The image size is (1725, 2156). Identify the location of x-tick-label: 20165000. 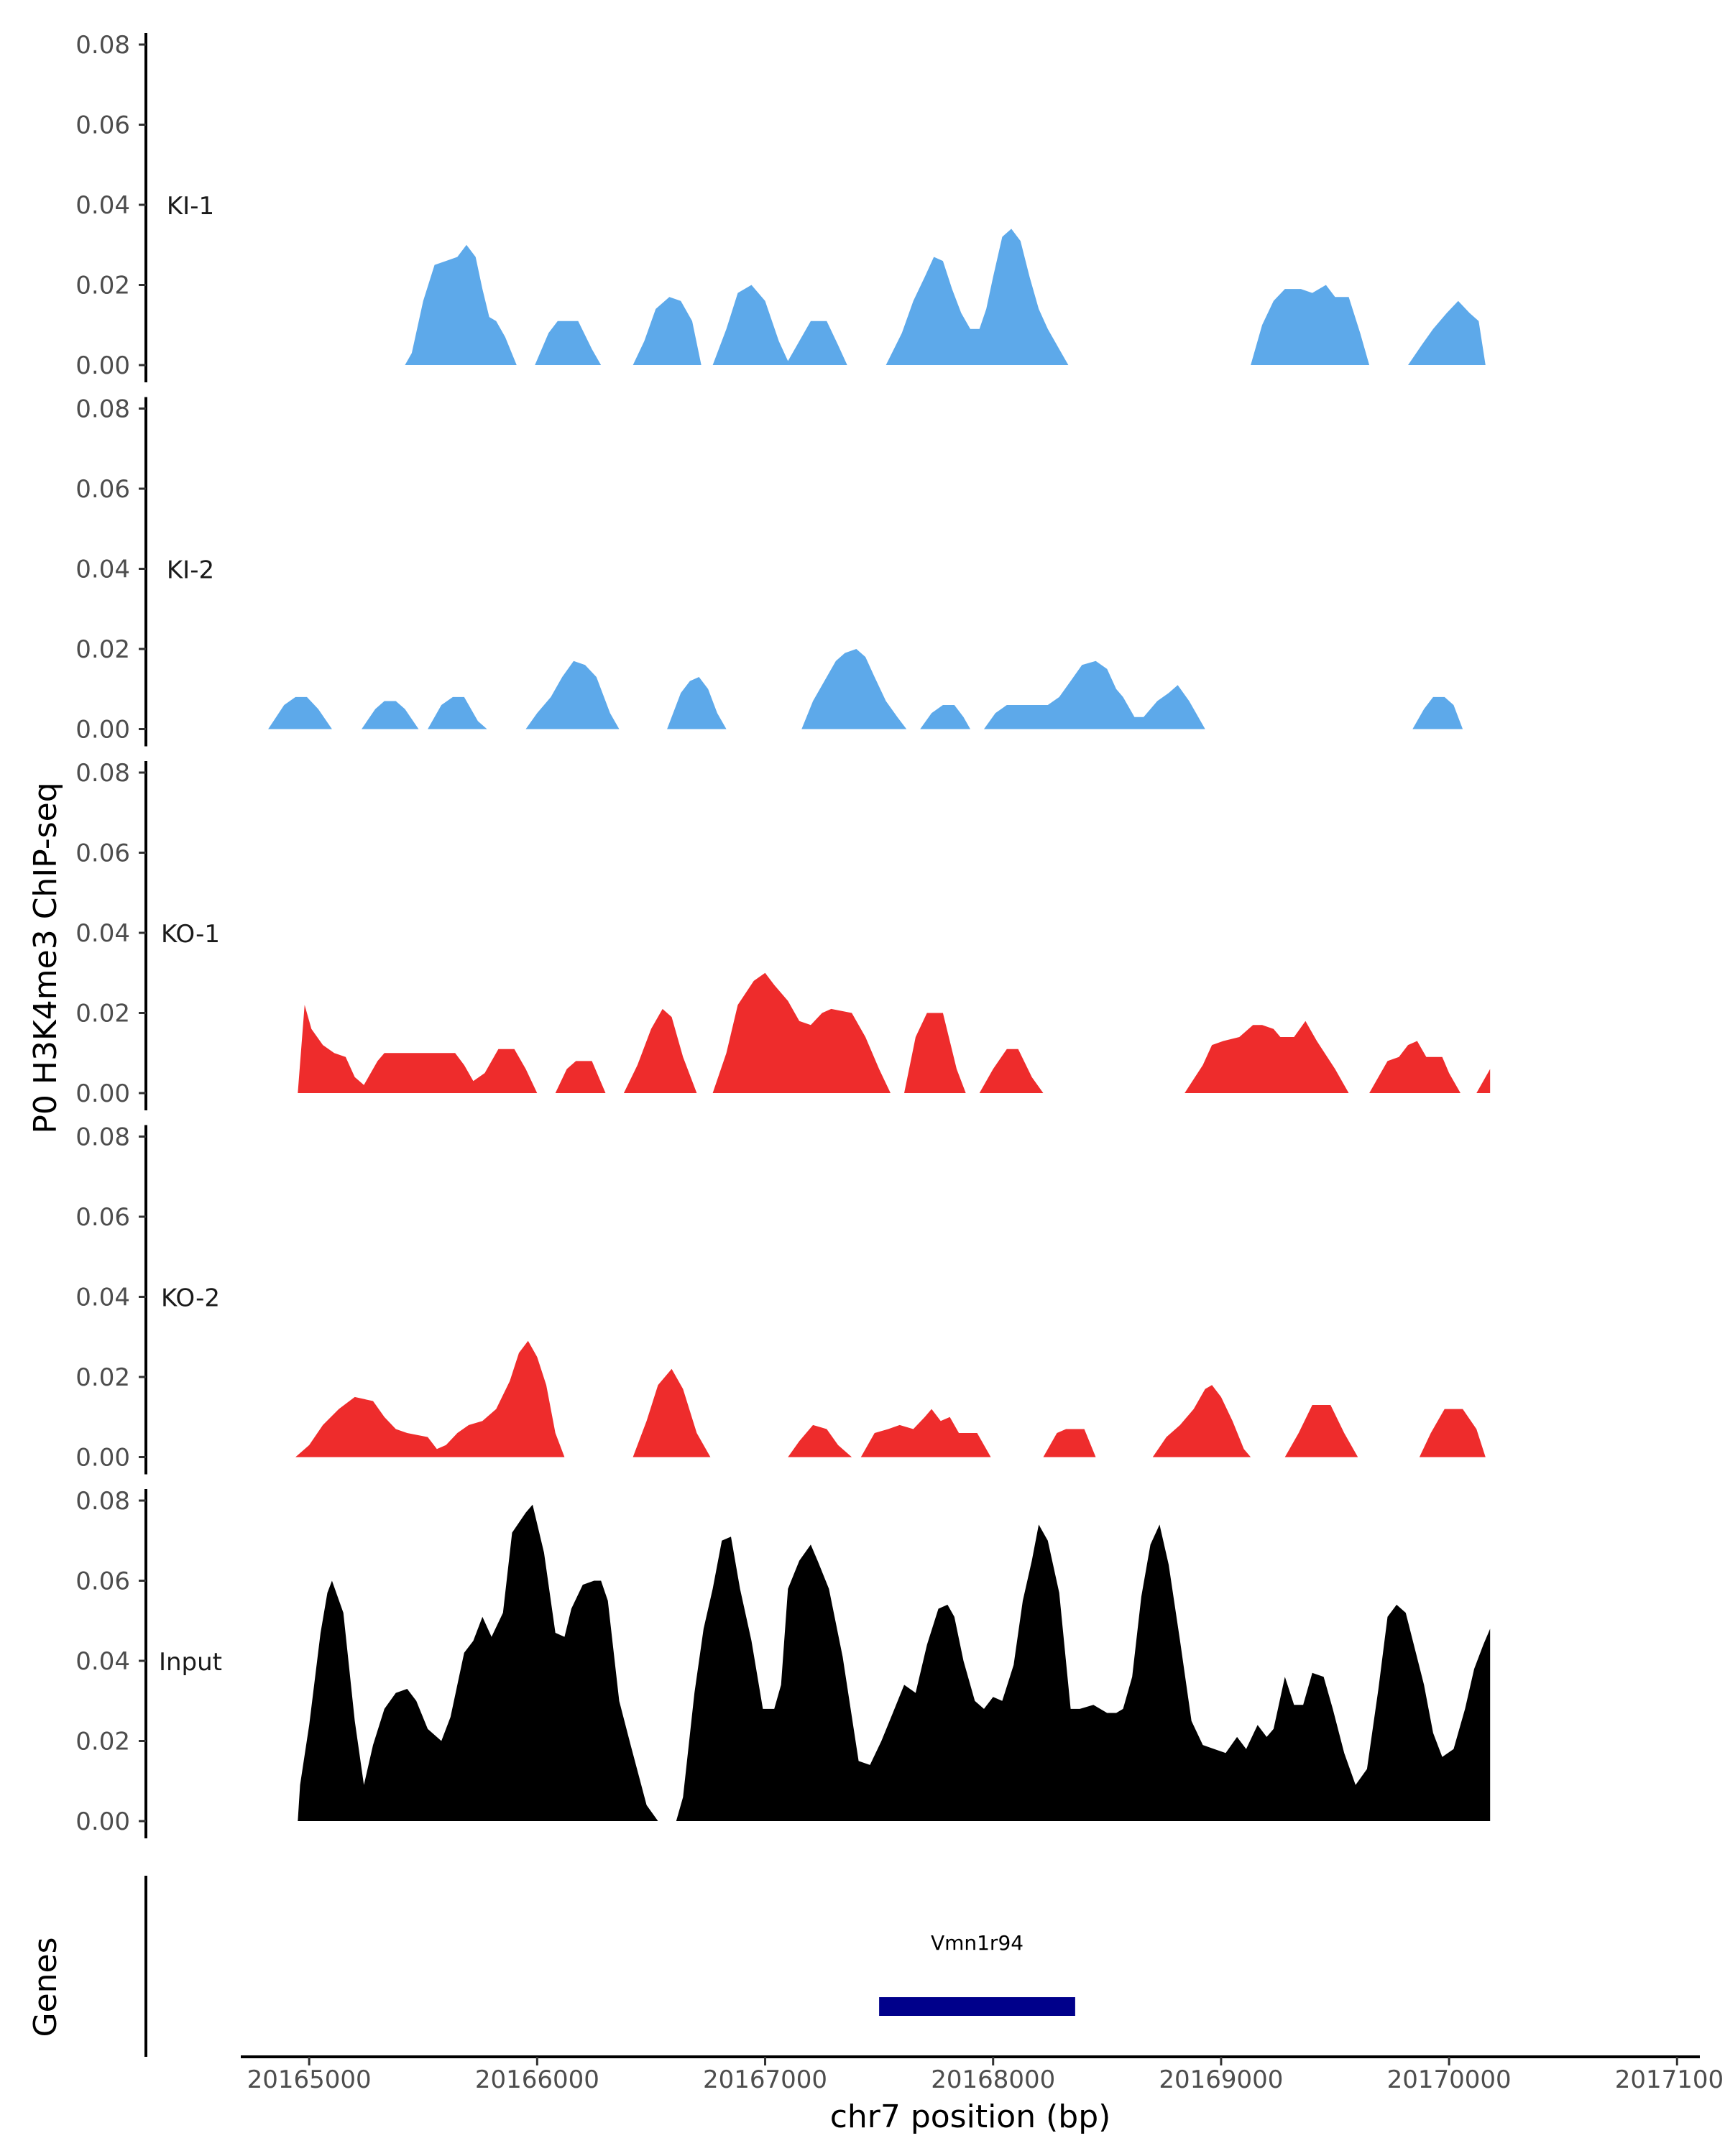
(309, 2079).